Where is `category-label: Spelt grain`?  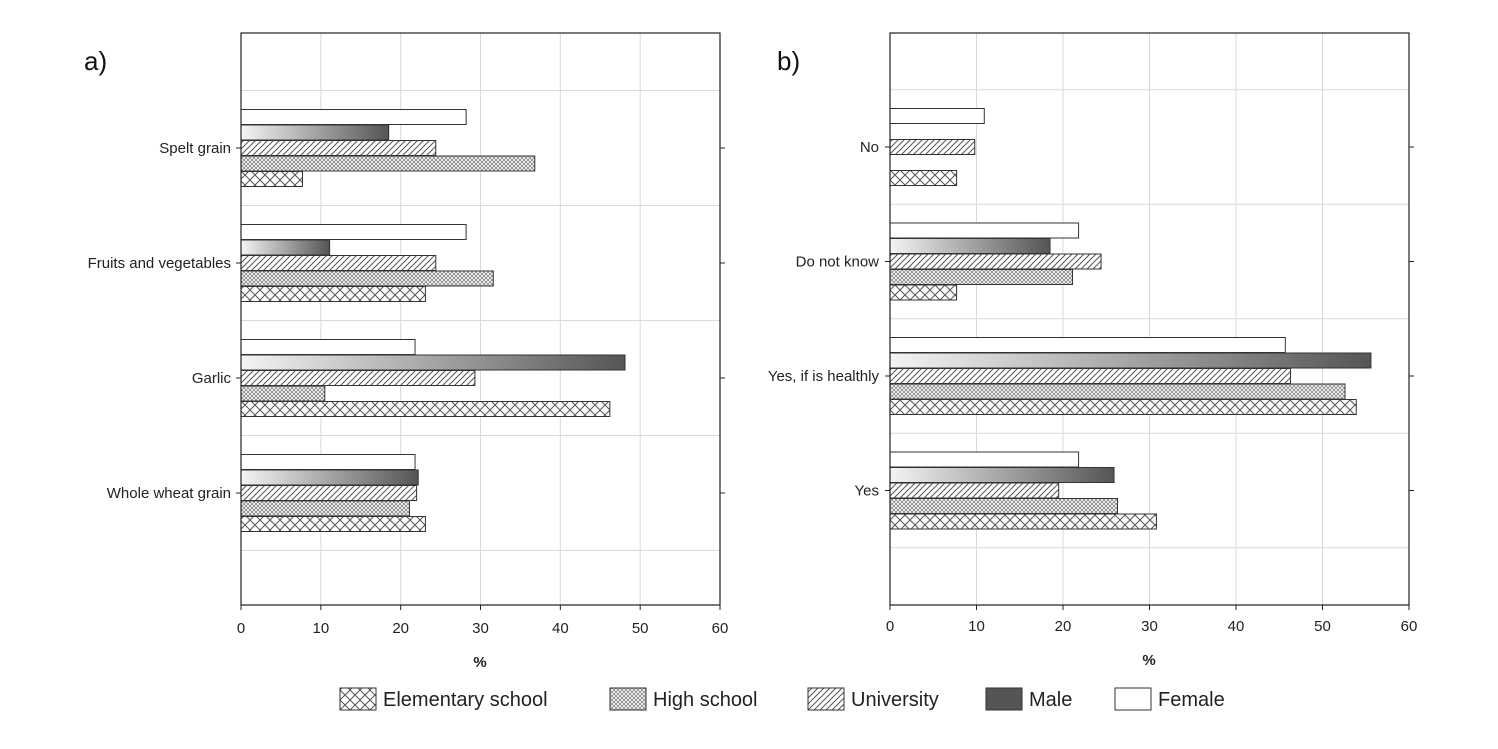 category-label: Spelt grain is located at coordinates (195, 148).